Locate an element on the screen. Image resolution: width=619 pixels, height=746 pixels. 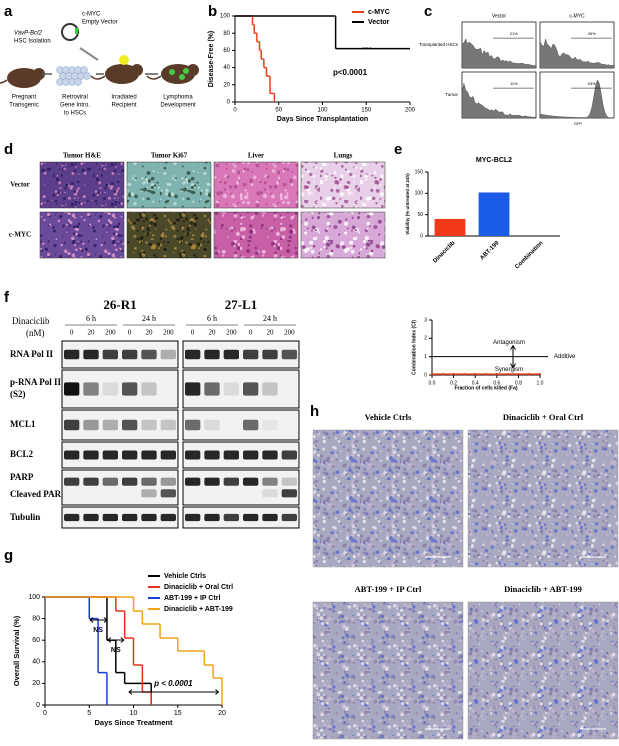
x-tick-label: 150 is located at coordinates (366, 111).